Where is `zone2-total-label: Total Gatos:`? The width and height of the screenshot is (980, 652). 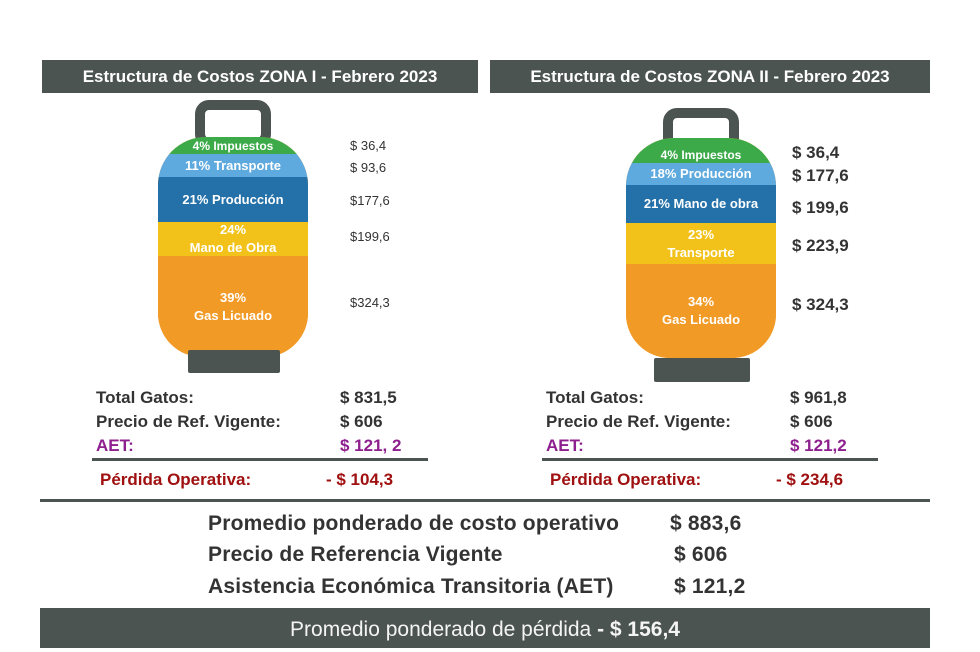
zone2-total-label: Total Gatos: is located at coordinates (595, 397).